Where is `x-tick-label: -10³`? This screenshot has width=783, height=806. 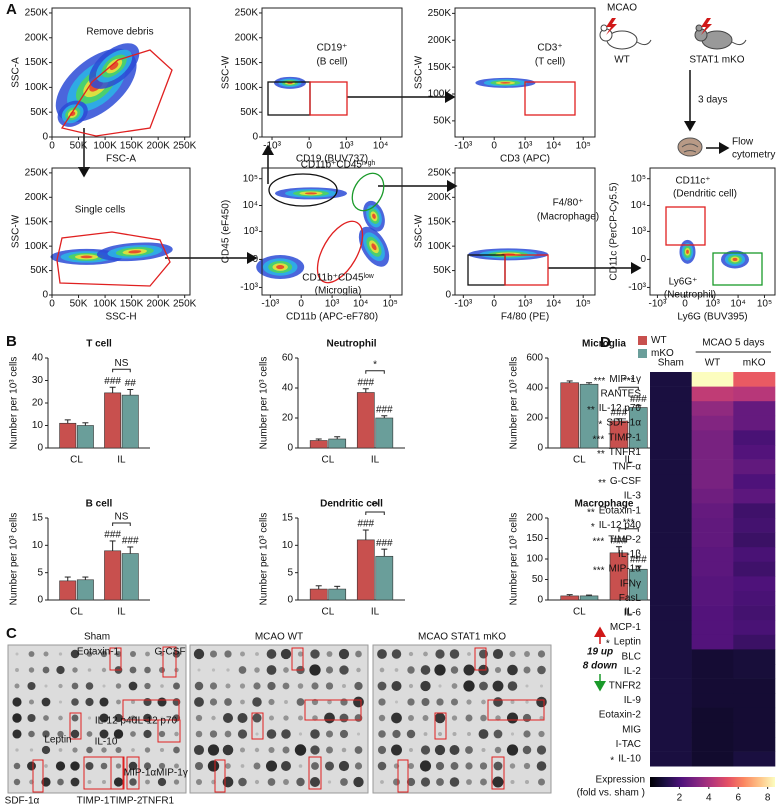 x-tick-label: -10³ is located at coordinates (463, 304).